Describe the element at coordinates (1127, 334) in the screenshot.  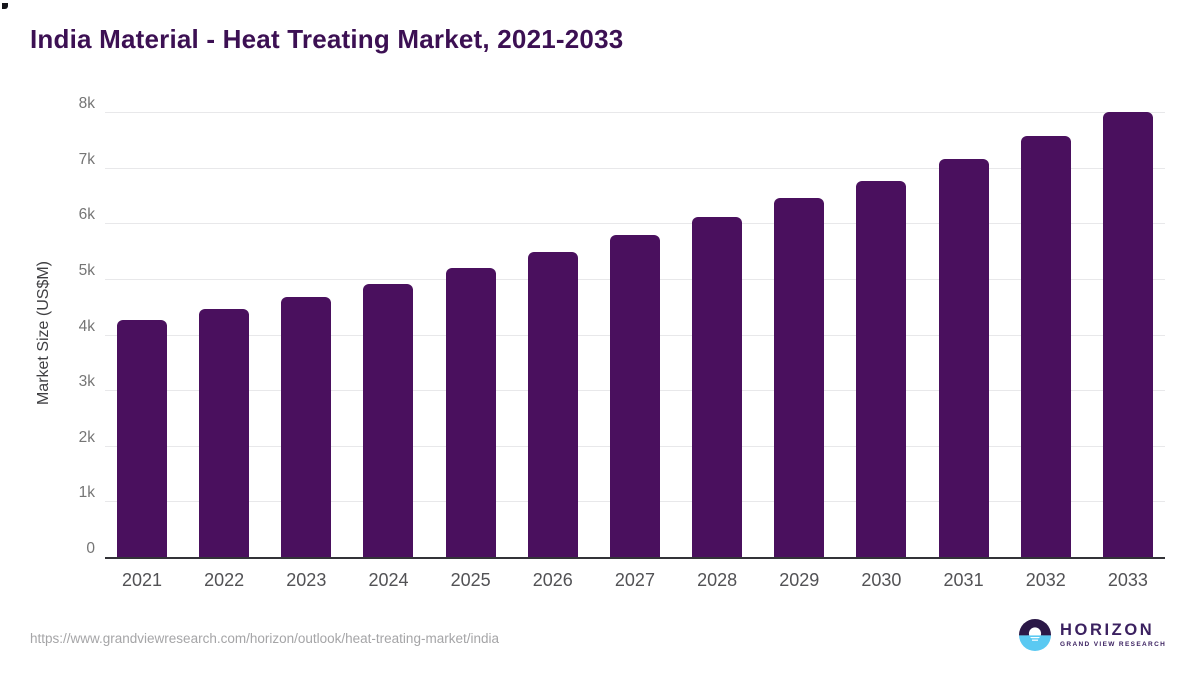
I see `bar-2033` at that location.